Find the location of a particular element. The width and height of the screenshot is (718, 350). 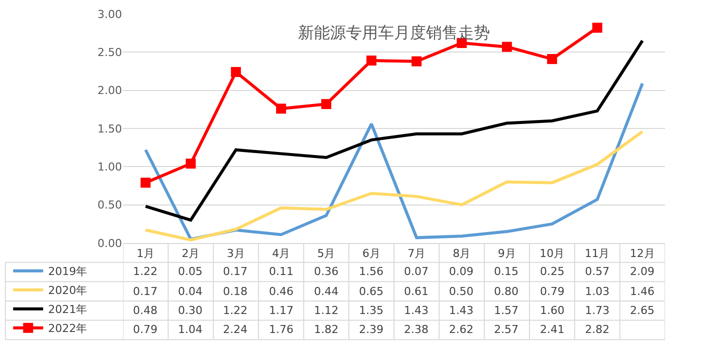

y-tick-label: 2.50 is located at coordinates (110, 53).